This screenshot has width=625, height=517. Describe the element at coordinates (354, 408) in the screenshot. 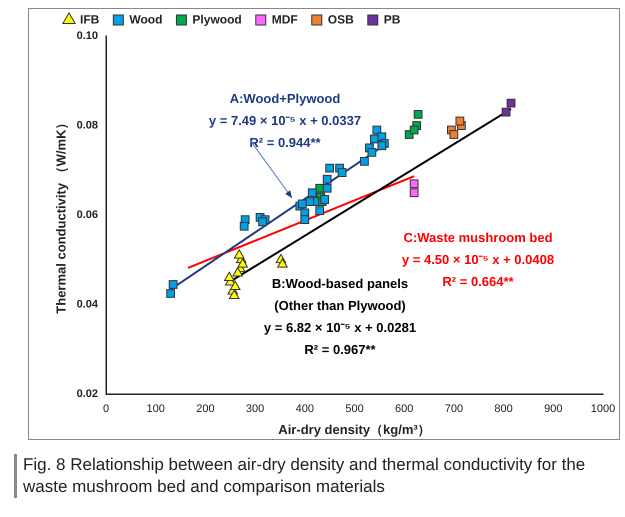

I see `x-tick-label: 500` at that location.